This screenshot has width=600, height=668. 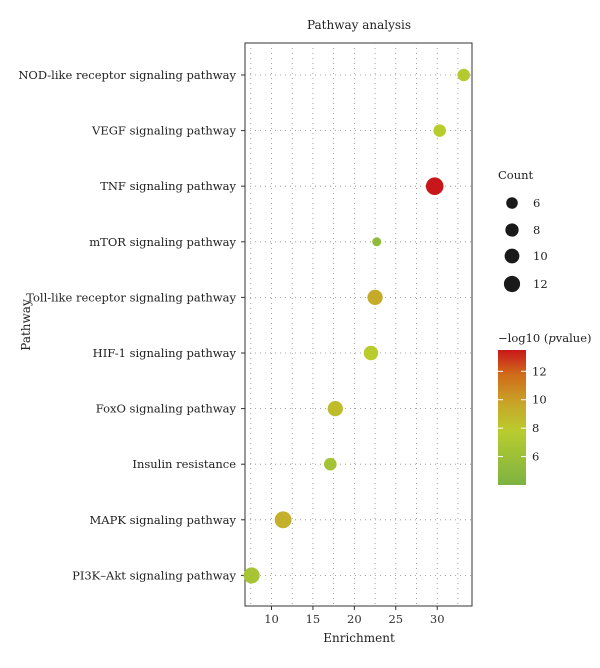 What do you see at coordinates (154, 575) in the screenshot?
I see `y-category-label: PI3K–Akt signaling pathway` at bounding box center [154, 575].